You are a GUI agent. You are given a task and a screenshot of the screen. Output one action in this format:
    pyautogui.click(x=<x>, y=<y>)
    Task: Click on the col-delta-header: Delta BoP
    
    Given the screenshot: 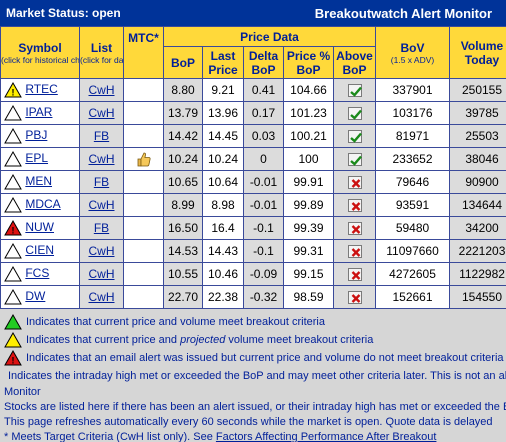 What is the action you would take?
    pyautogui.click(x=263, y=62)
    